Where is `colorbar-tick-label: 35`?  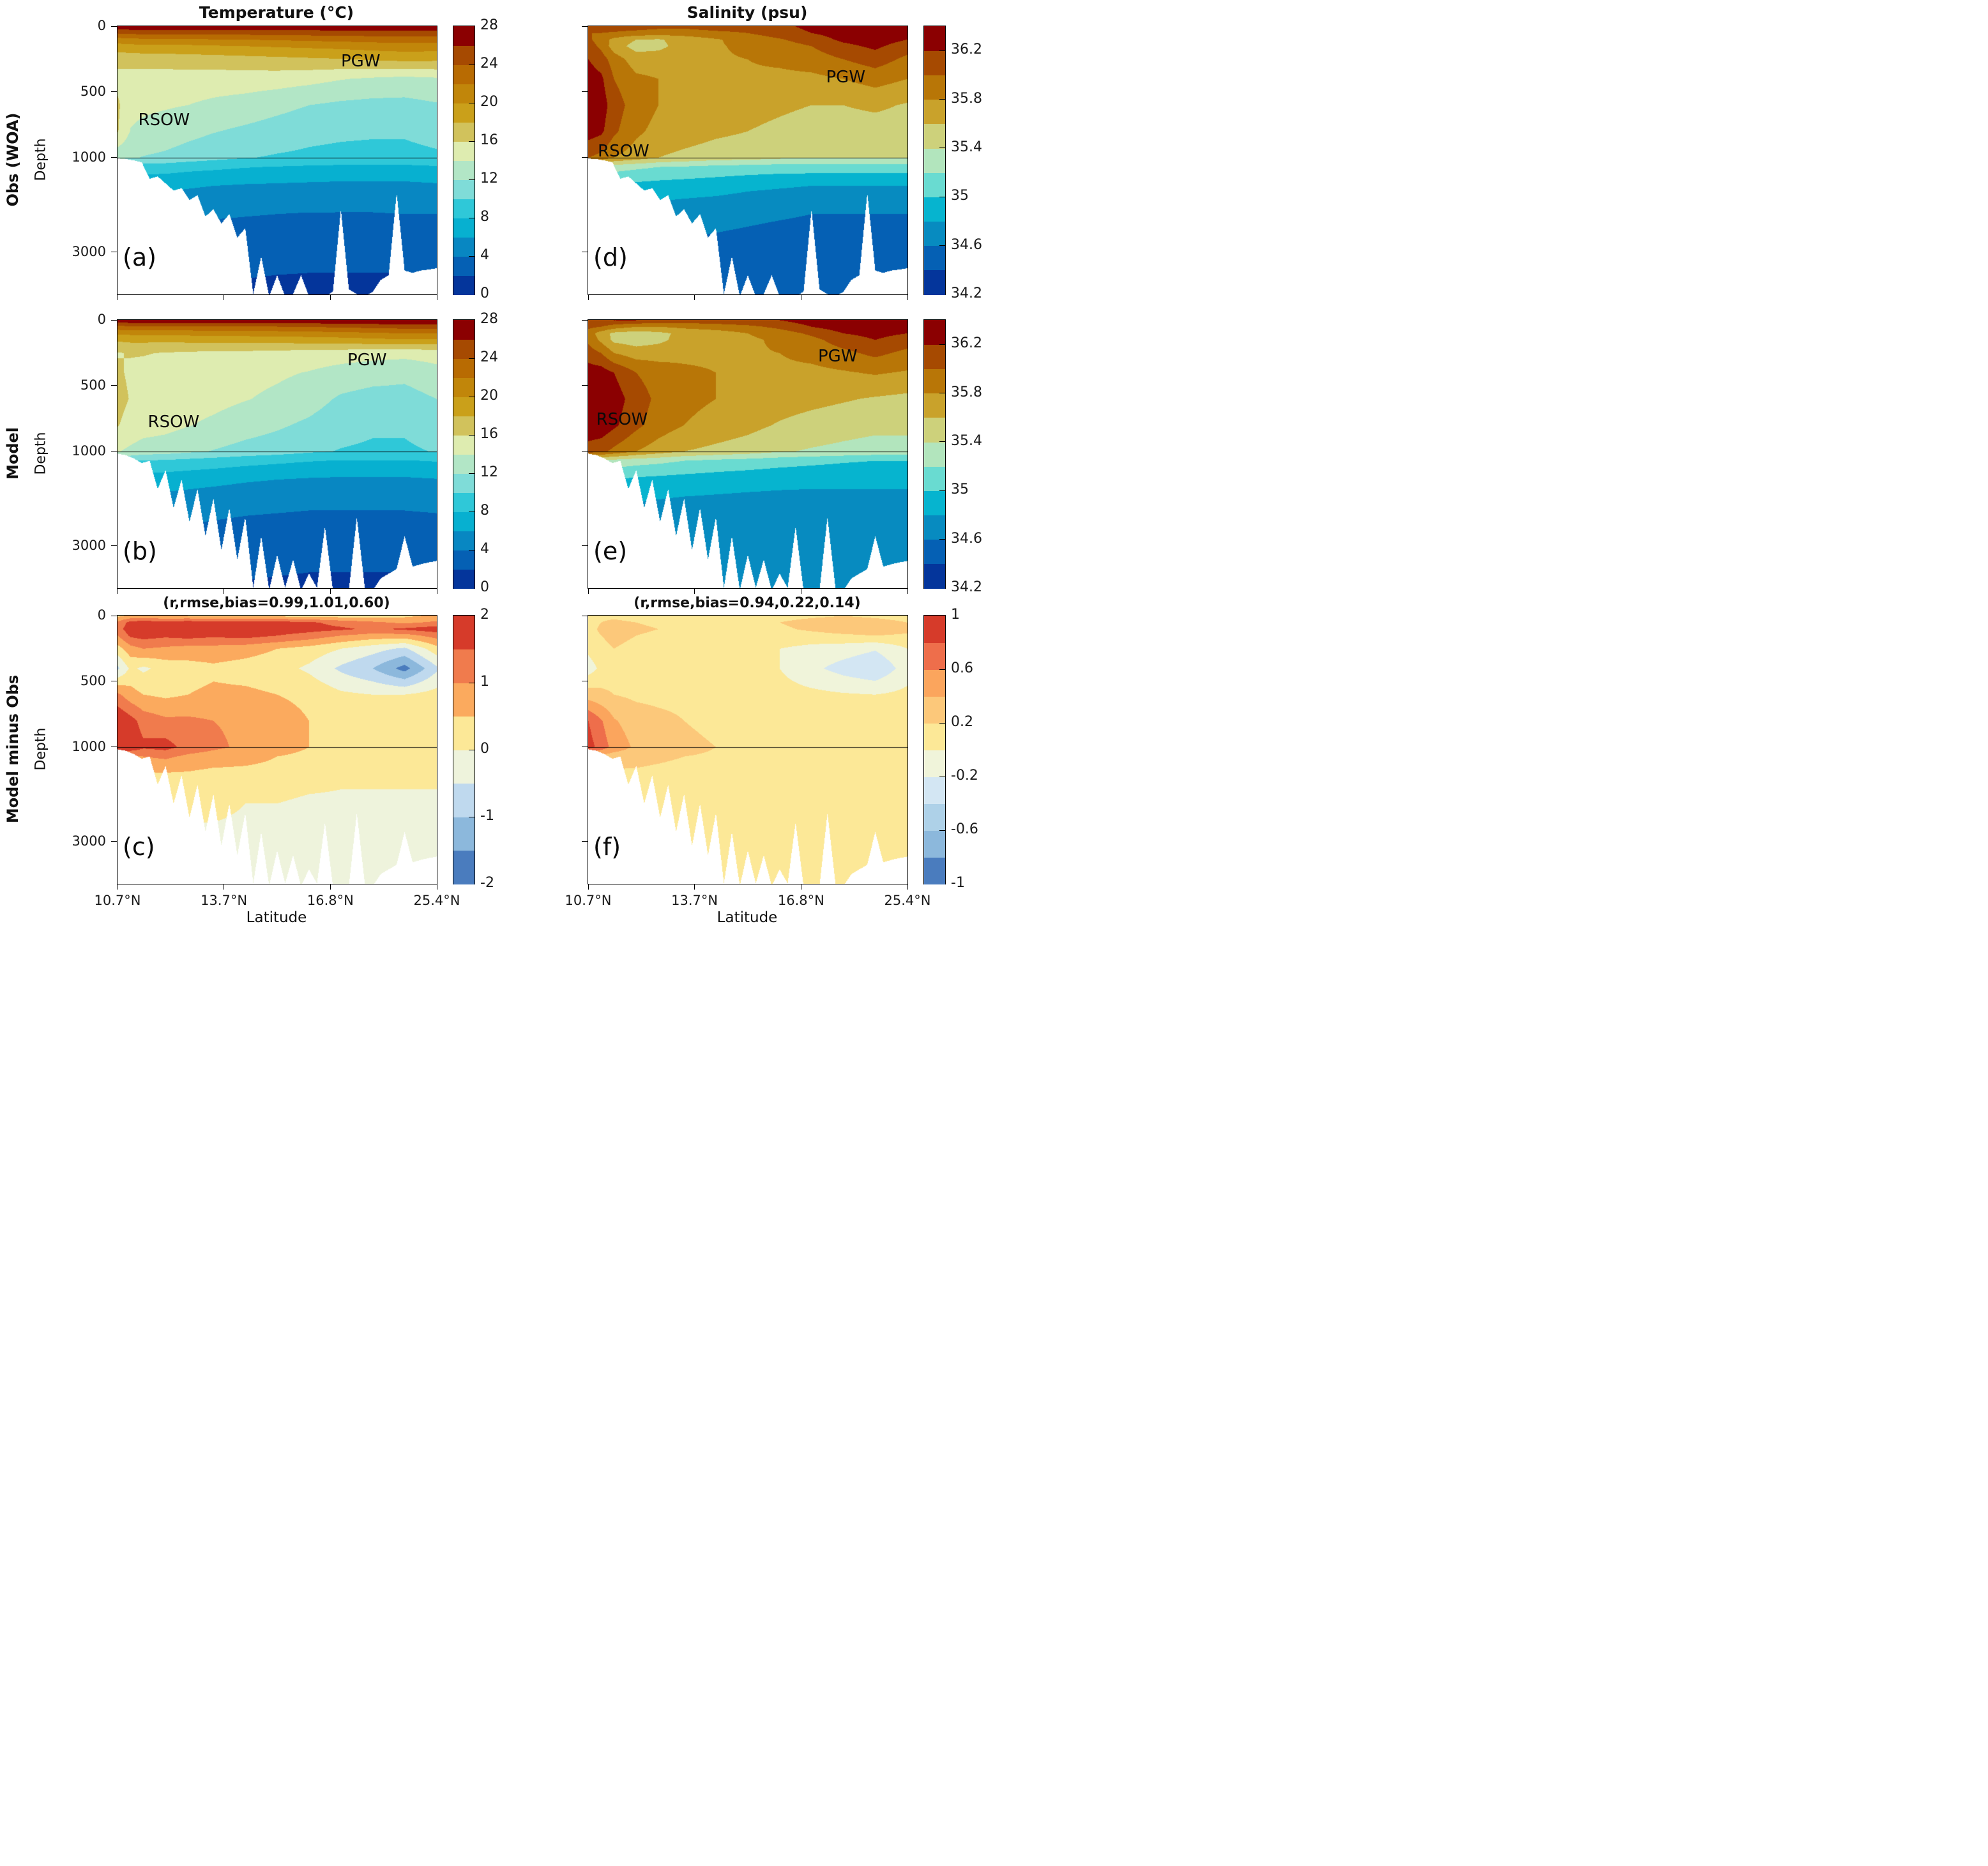
colorbar-tick-label: 35 is located at coordinates (960, 196).